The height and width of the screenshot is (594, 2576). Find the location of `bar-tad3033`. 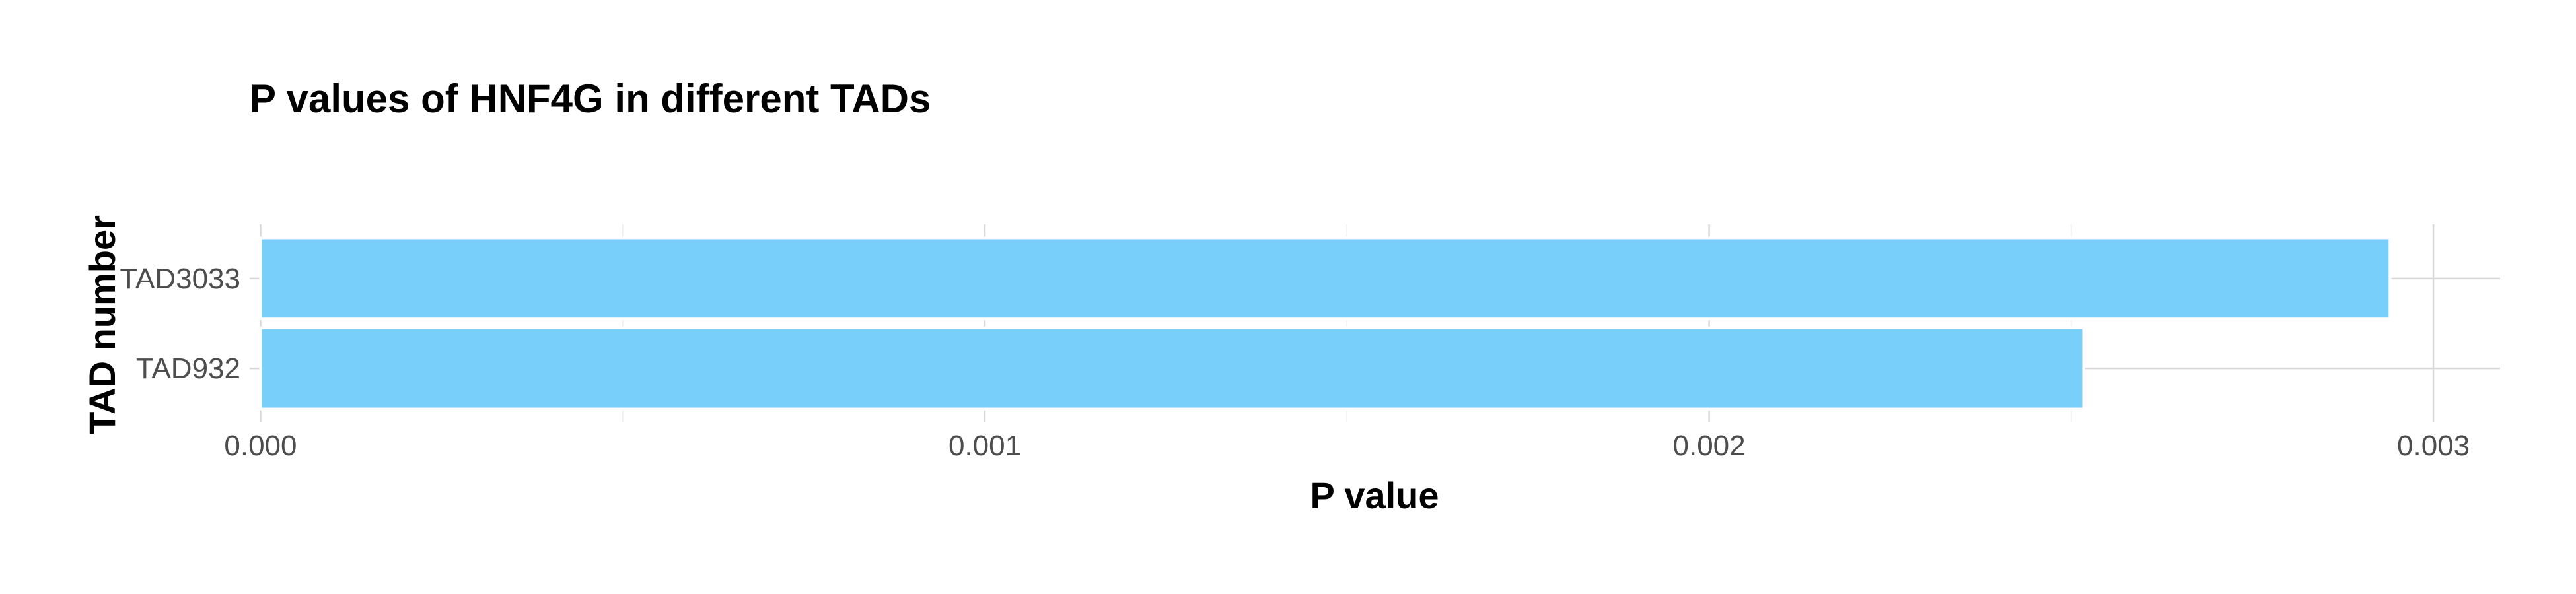

bar-tad3033 is located at coordinates (1325, 278).